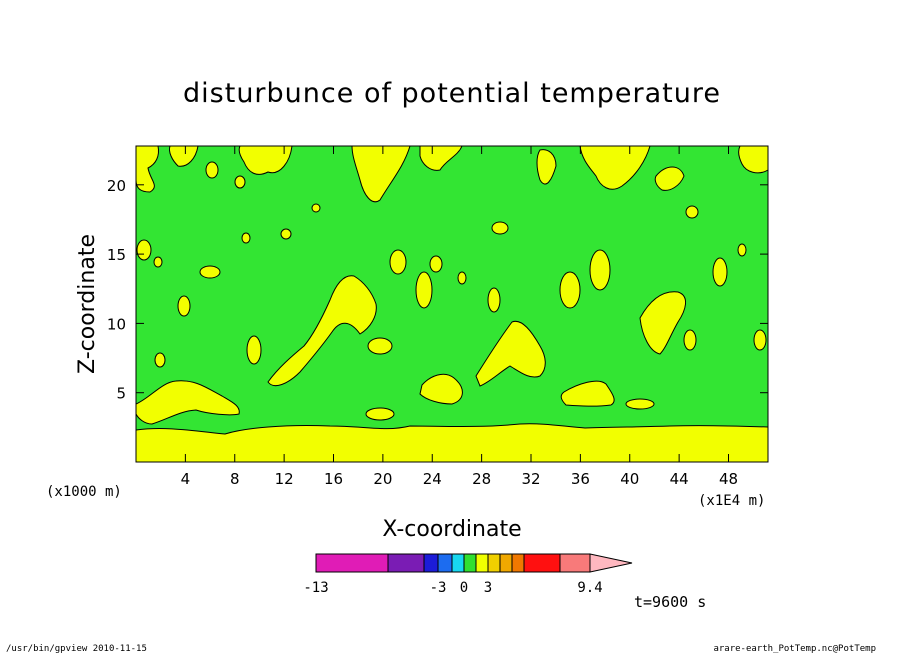 The height and width of the screenshot is (659, 904). What do you see at coordinates (670, 602) in the screenshot?
I see `time-label: t=9600 s` at bounding box center [670, 602].